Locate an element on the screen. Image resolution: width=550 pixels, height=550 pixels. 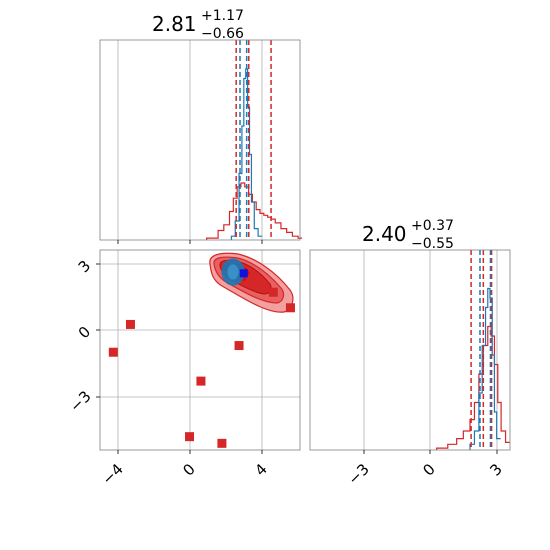
hist-x-blue-step is located at coordinates (246, 154).